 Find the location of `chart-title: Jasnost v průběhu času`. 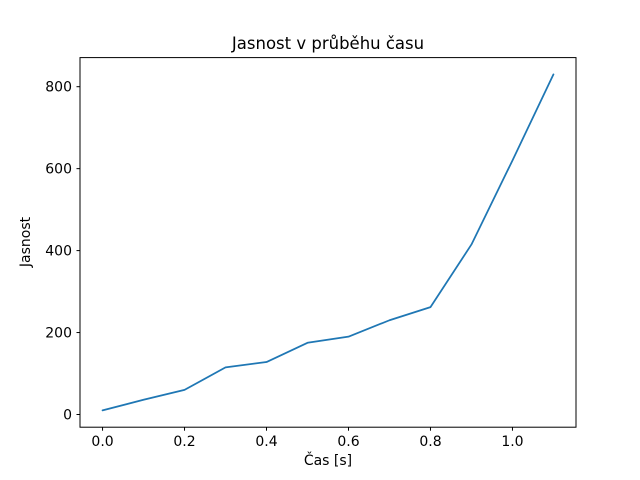

chart-title: Jasnost v průběhu času is located at coordinates (328, 43).